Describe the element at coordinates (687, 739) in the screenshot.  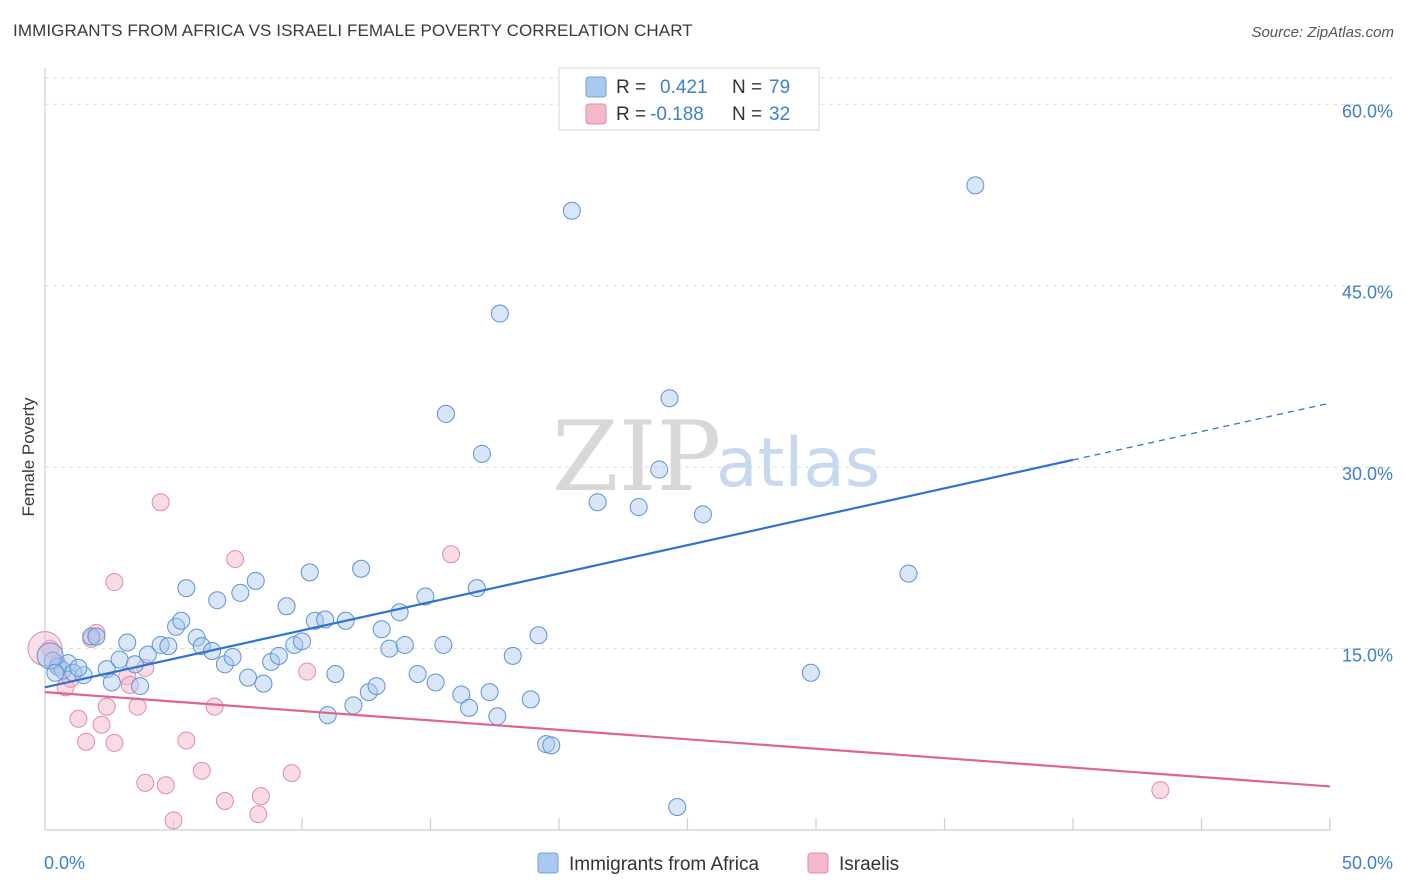
I see `israelis-trend-line` at that location.